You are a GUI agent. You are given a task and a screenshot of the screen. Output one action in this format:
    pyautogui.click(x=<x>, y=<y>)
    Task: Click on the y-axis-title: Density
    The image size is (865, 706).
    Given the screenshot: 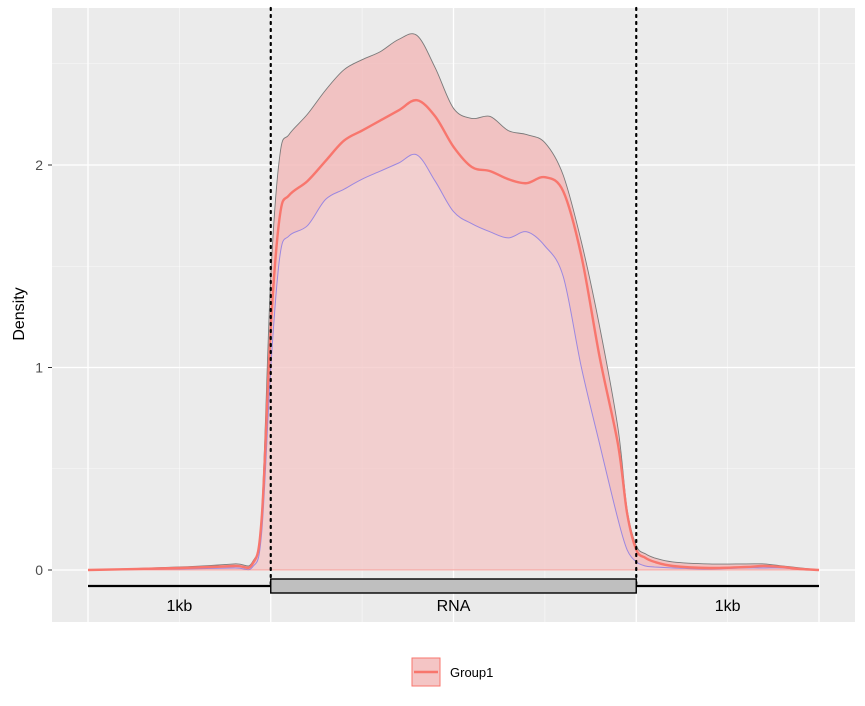 What is the action you would take?
    pyautogui.click(x=19, y=313)
    